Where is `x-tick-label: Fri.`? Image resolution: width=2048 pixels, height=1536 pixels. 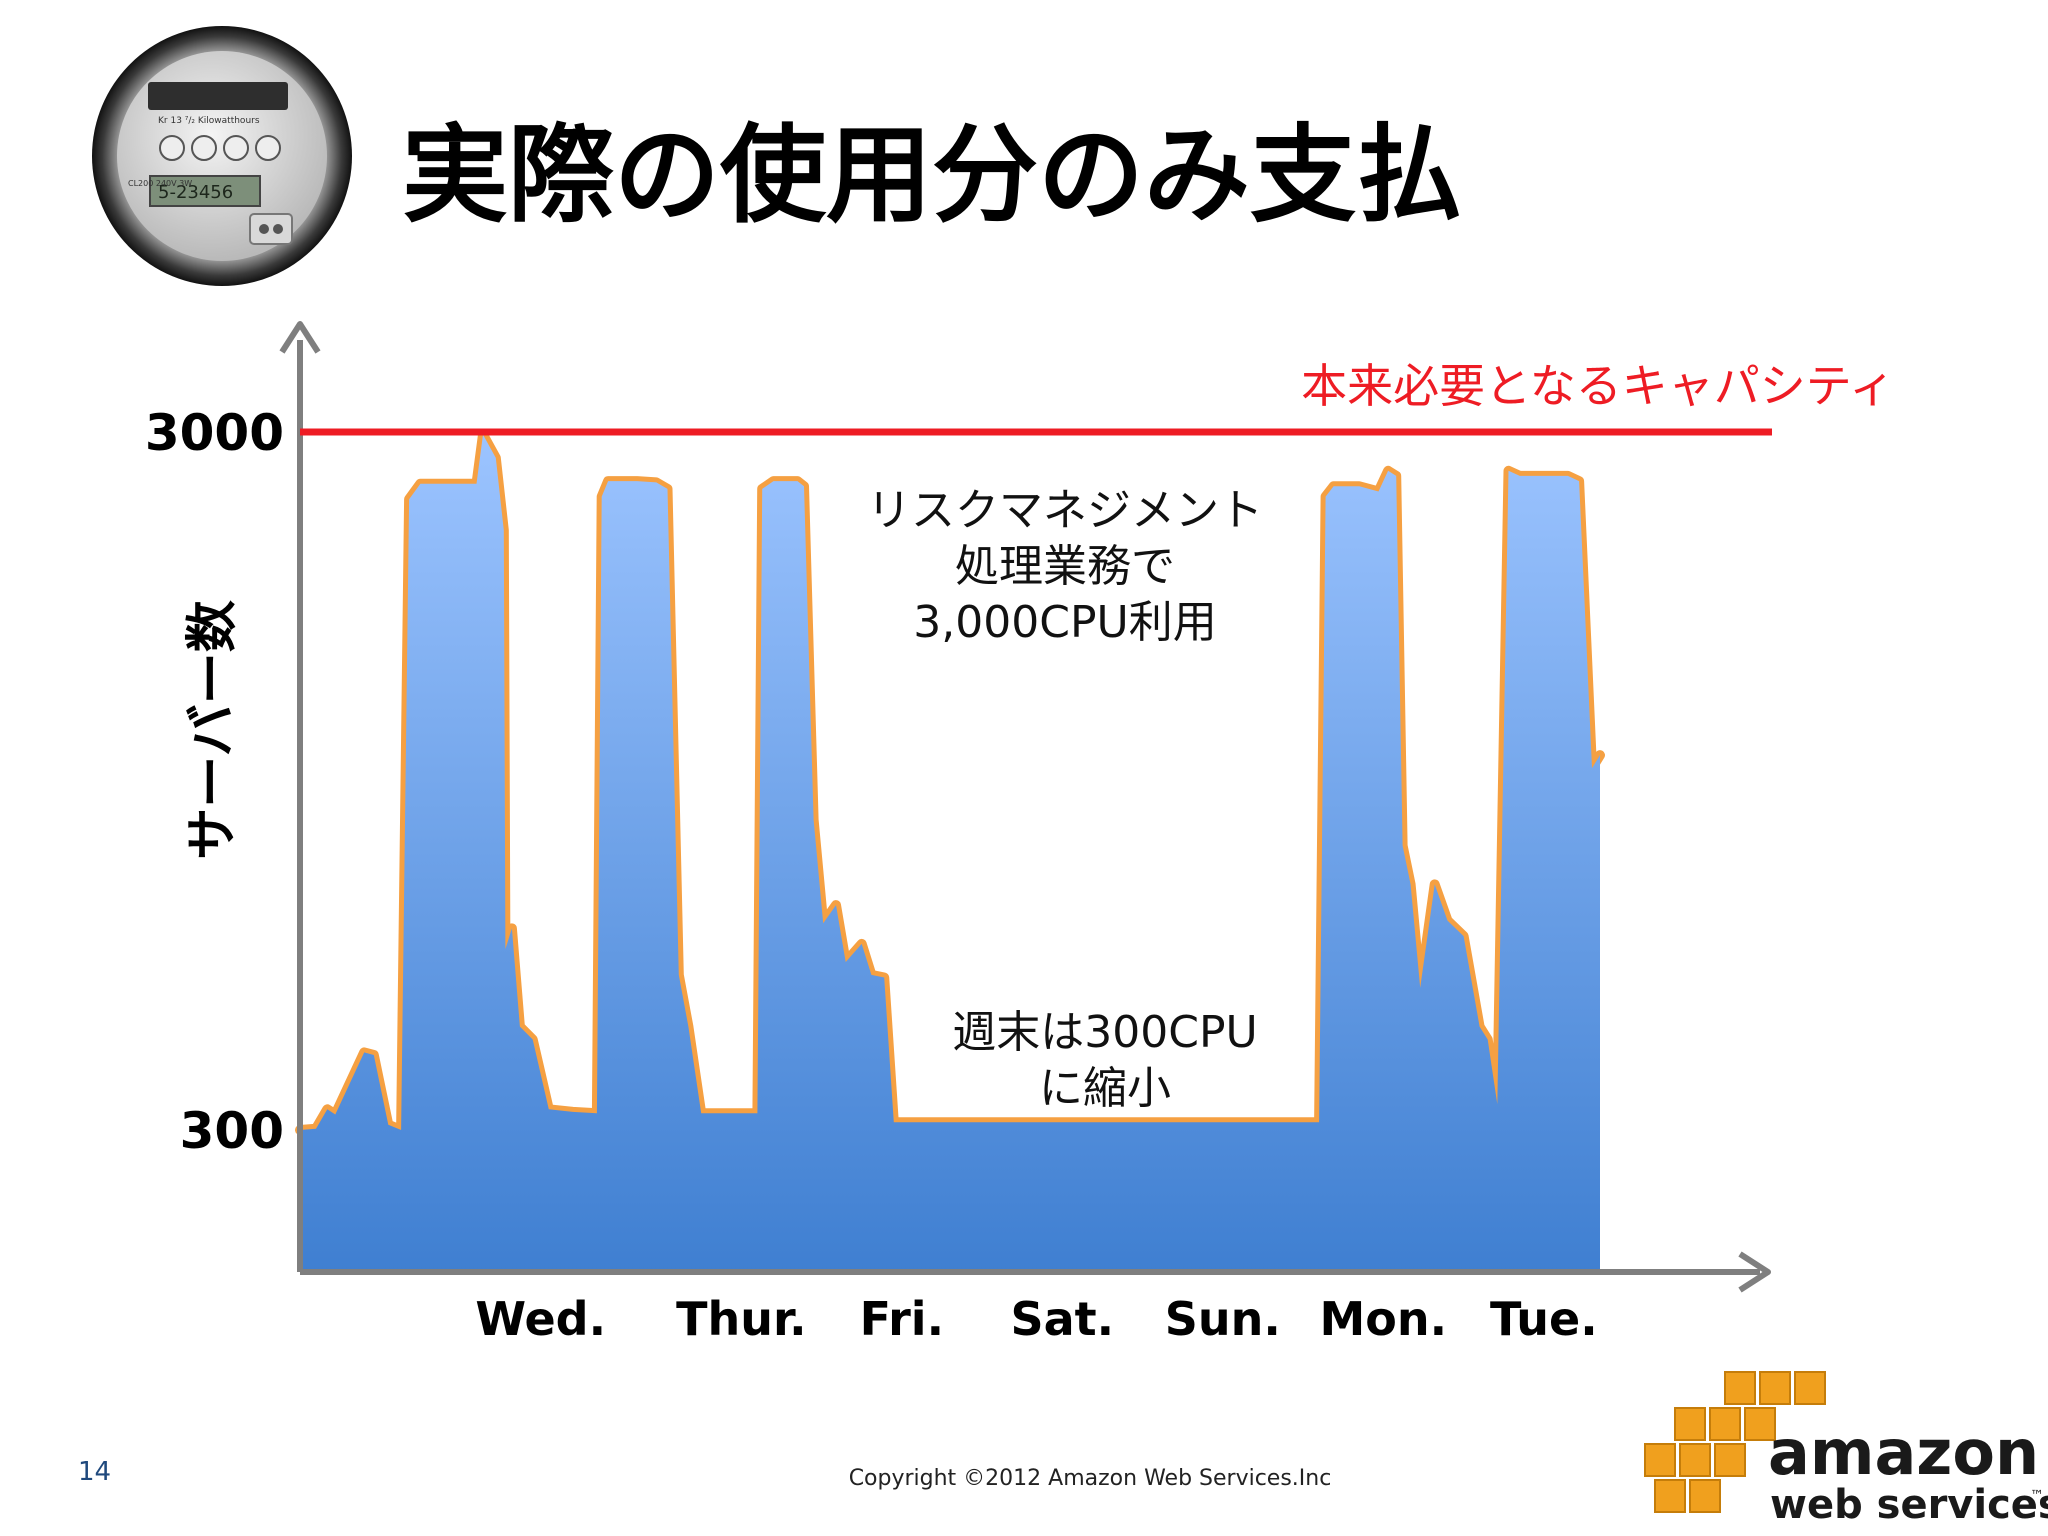 x-tick-label: Fri. is located at coordinates (902, 1319).